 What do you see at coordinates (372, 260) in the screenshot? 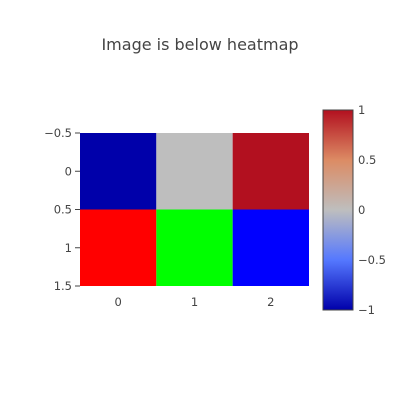
I see `colorbar-tick-label: −0.5` at bounding box center [372, 260].